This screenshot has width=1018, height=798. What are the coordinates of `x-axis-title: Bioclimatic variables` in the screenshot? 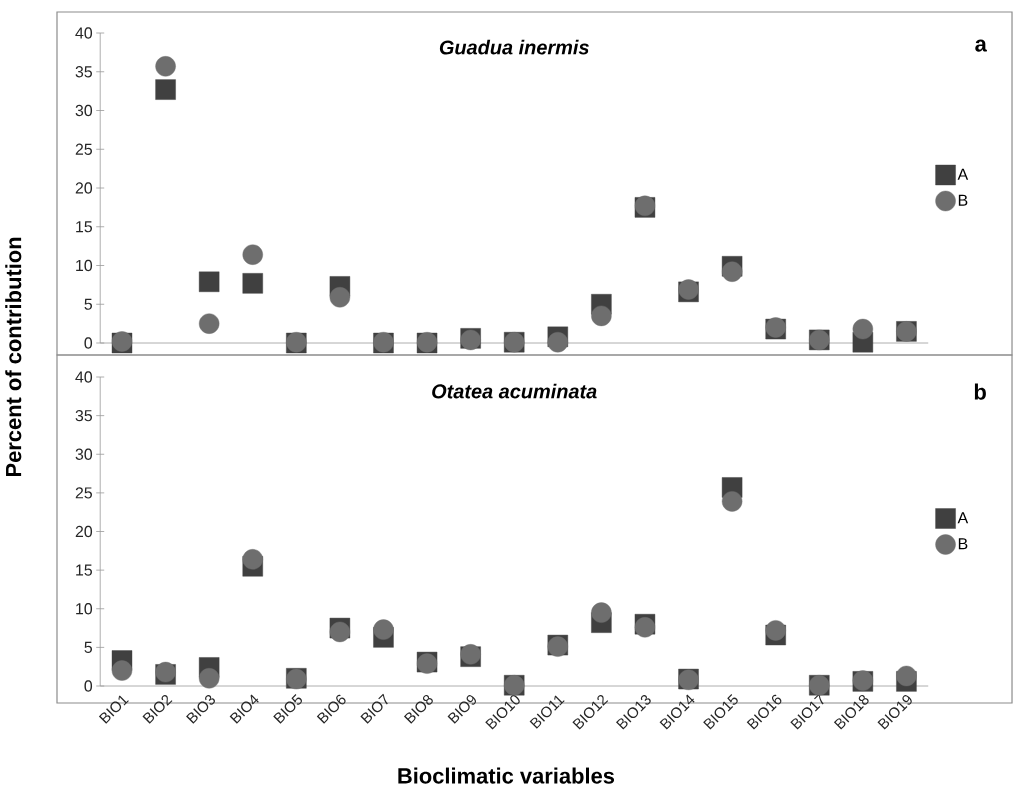 It's located at (506, 775).